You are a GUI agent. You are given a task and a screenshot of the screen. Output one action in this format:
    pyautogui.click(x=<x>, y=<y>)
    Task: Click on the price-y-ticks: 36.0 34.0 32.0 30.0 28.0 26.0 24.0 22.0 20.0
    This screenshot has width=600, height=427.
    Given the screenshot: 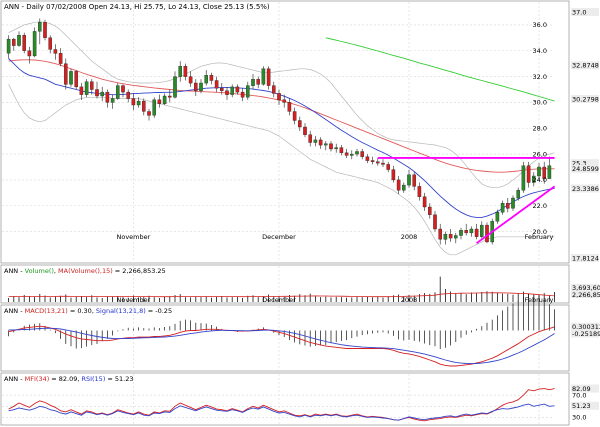 What is the action you would take?
    pyautogui.click(x=540, y=128)
    